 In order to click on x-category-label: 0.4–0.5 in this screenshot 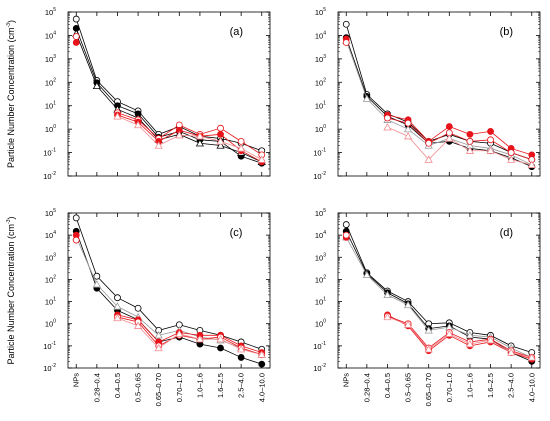, I will do `click(387, 385)`.